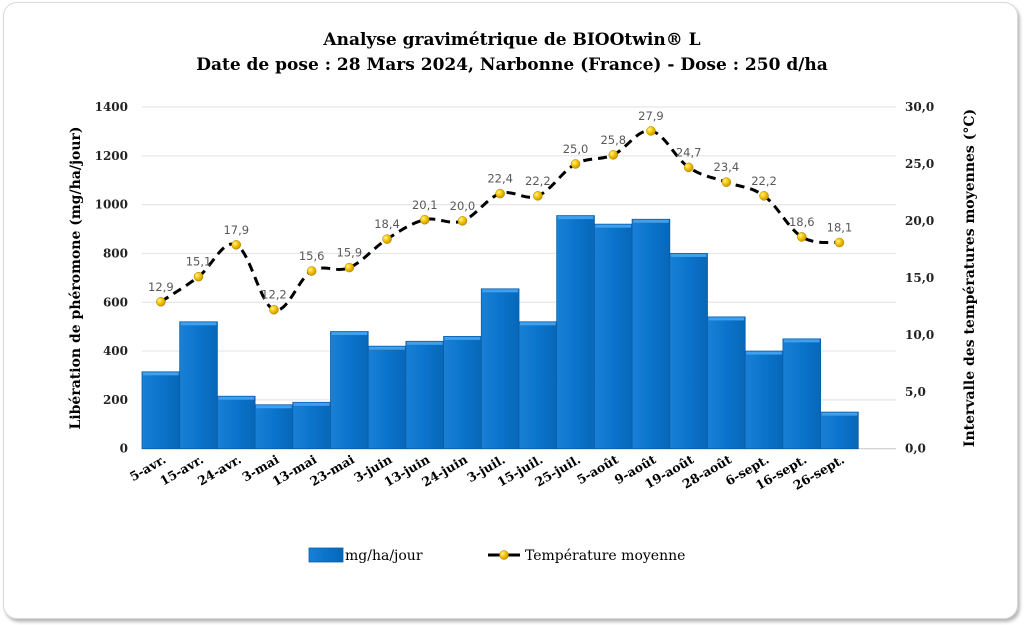 Image resolution: width=1024 pixels, height=625 pixels. What do you see at coordinates (161, 287) in the screenshot?
I see `temperature-data-label: 12,9` at bounding box center [161, 287].